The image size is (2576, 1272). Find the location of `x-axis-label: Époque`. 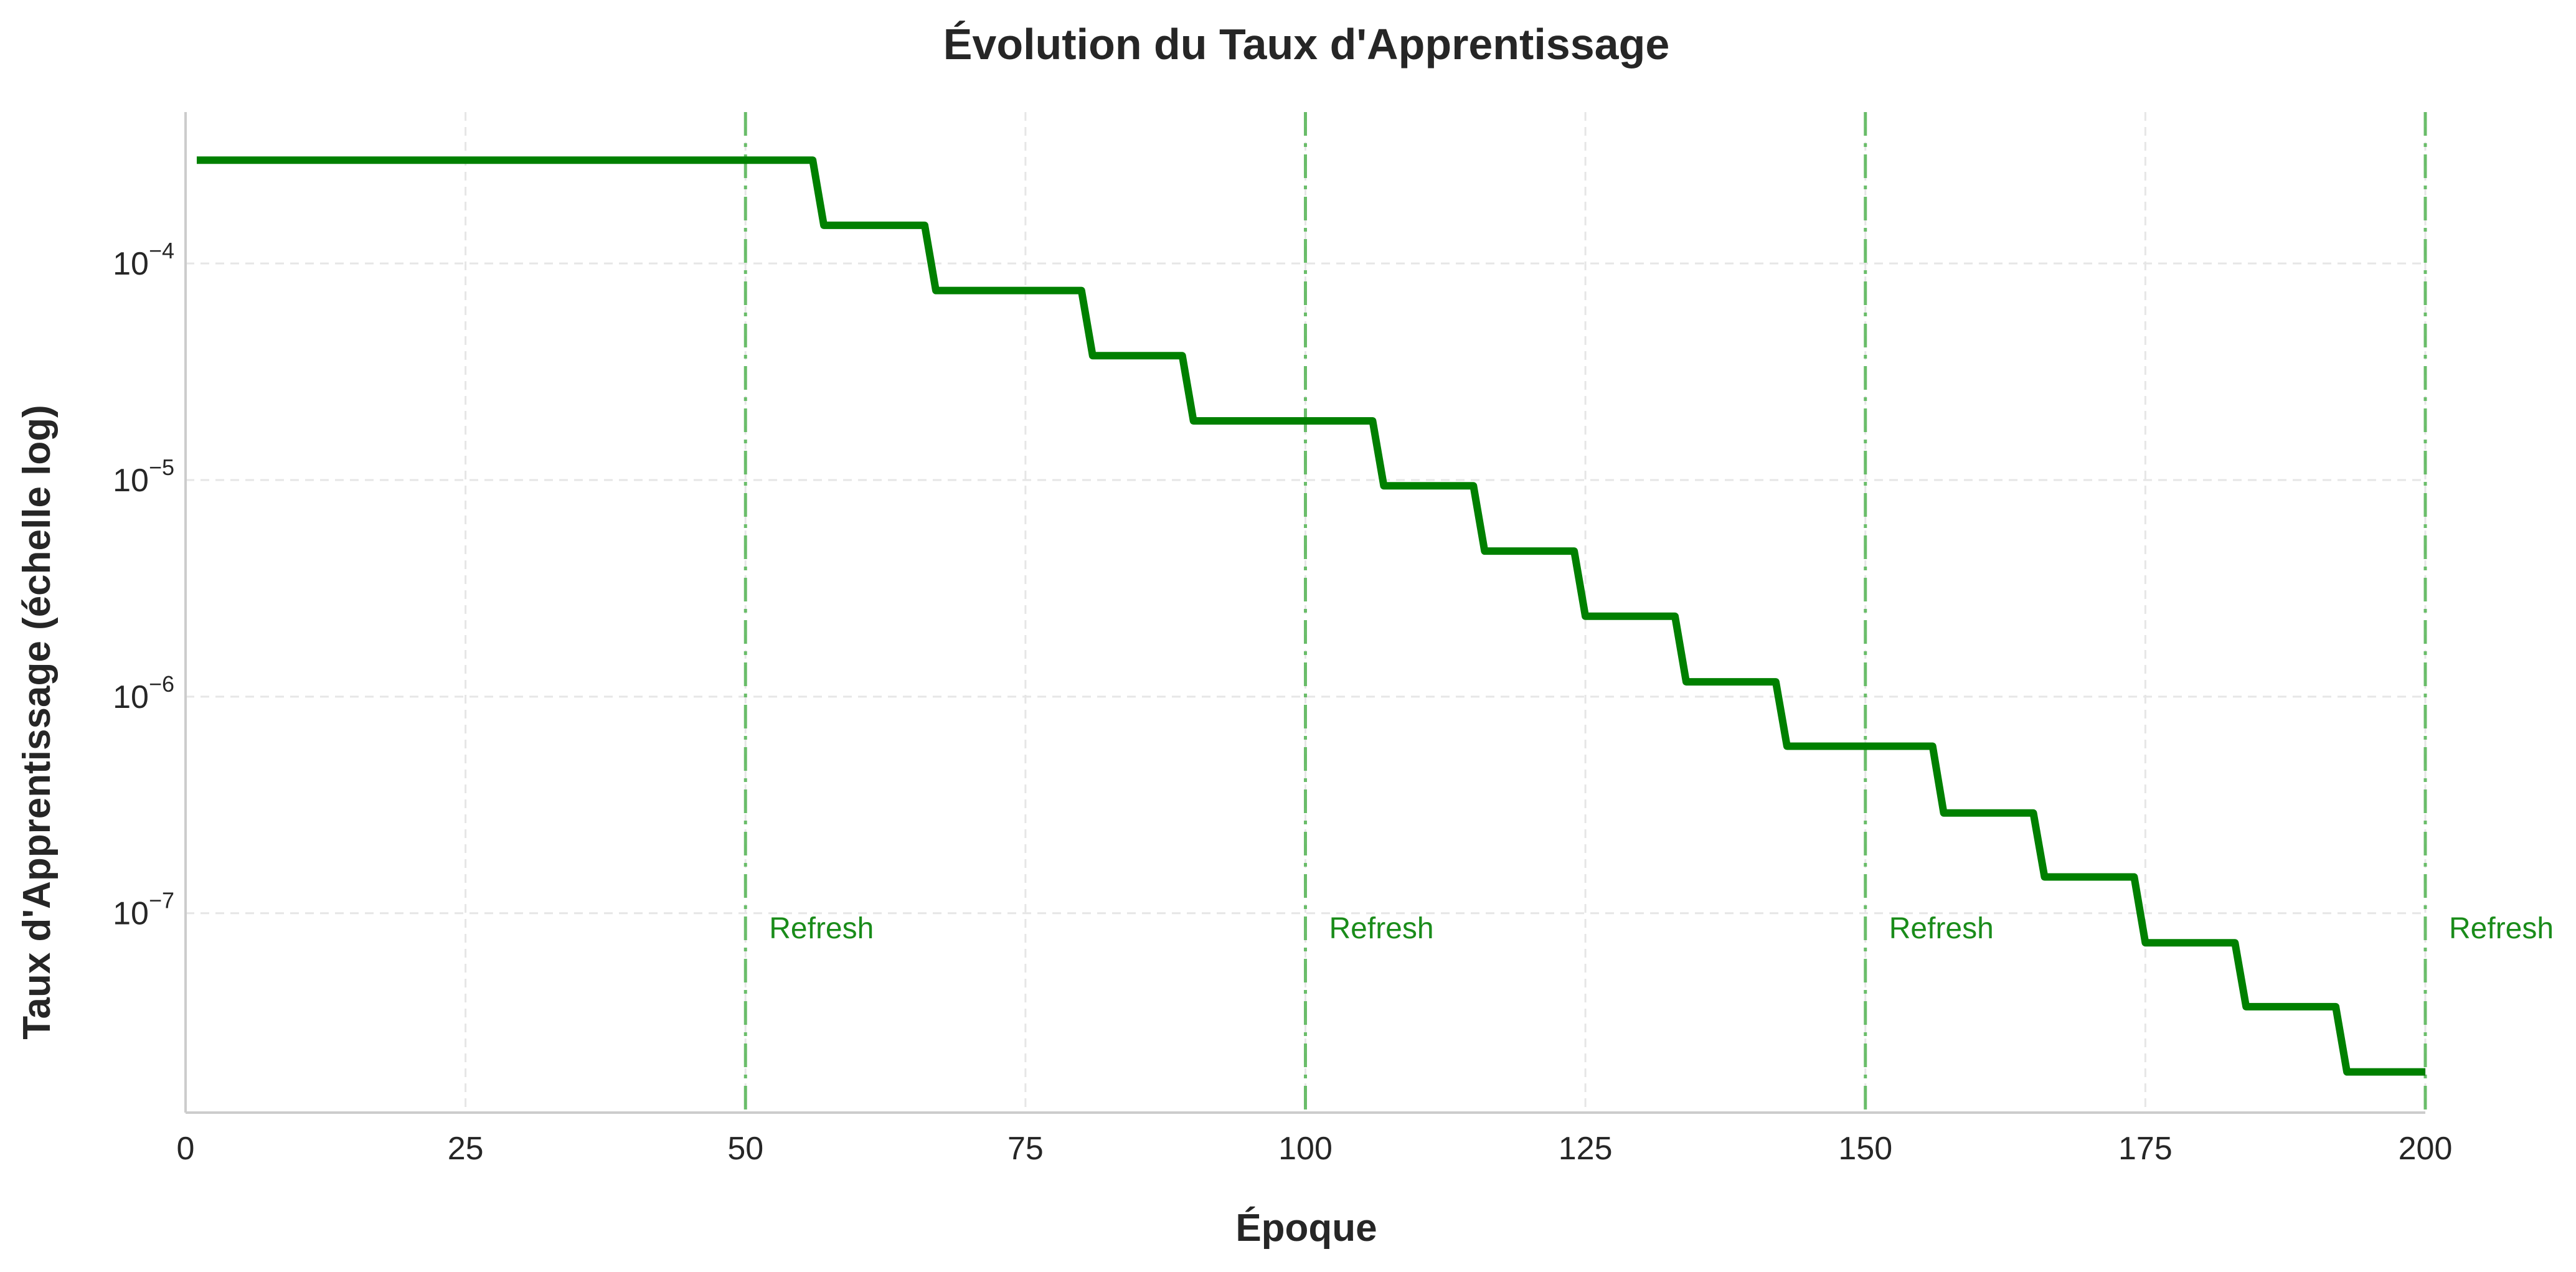

x-axis-label: Époque is located at coordinates (1306, 1228).